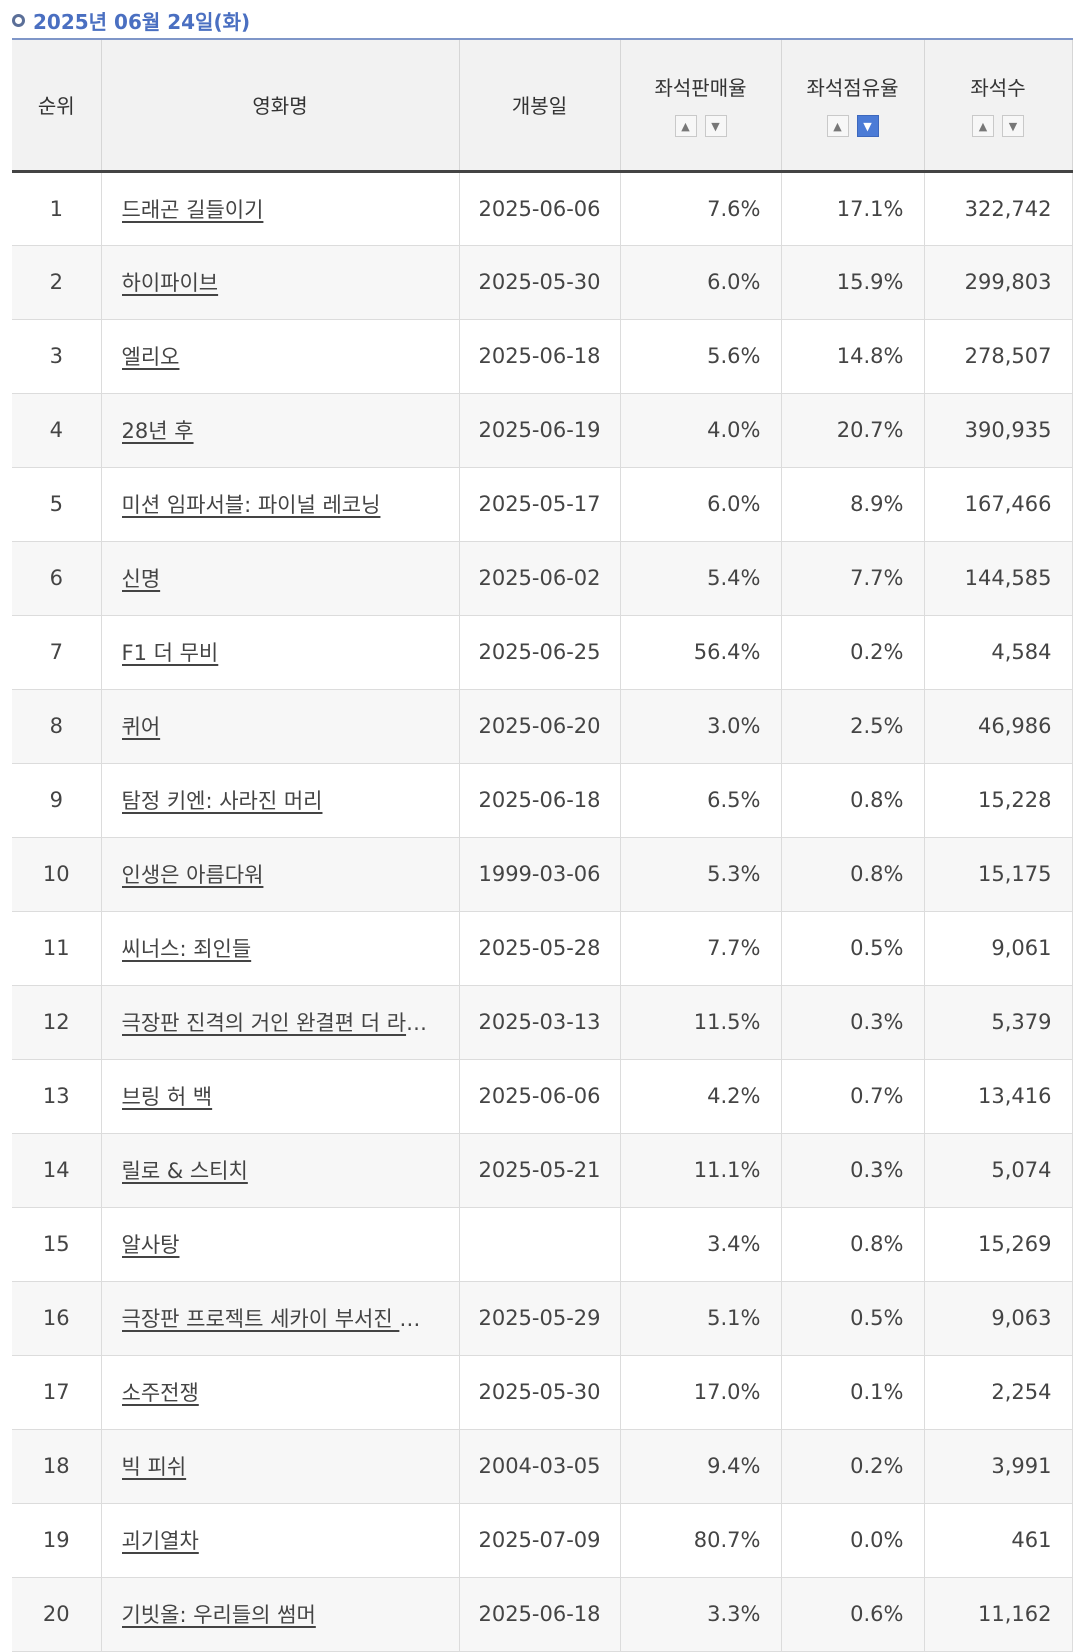  What do you see at coordinates (539, 504) in the screenshot?
I see `open-date-cell: 2025-05-17` at bounding box center [539, 504].